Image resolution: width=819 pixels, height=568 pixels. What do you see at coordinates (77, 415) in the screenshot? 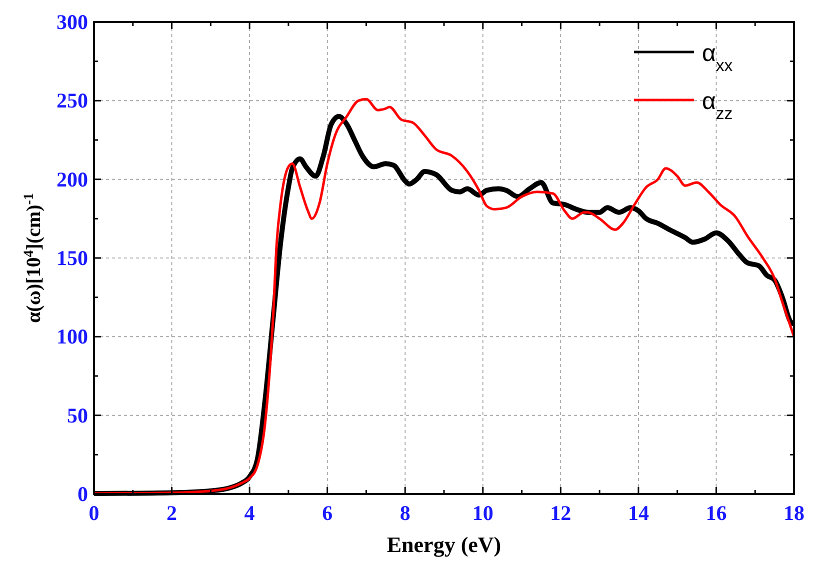
I see `y-tick-label: 50` at bounding box center [77, 415].